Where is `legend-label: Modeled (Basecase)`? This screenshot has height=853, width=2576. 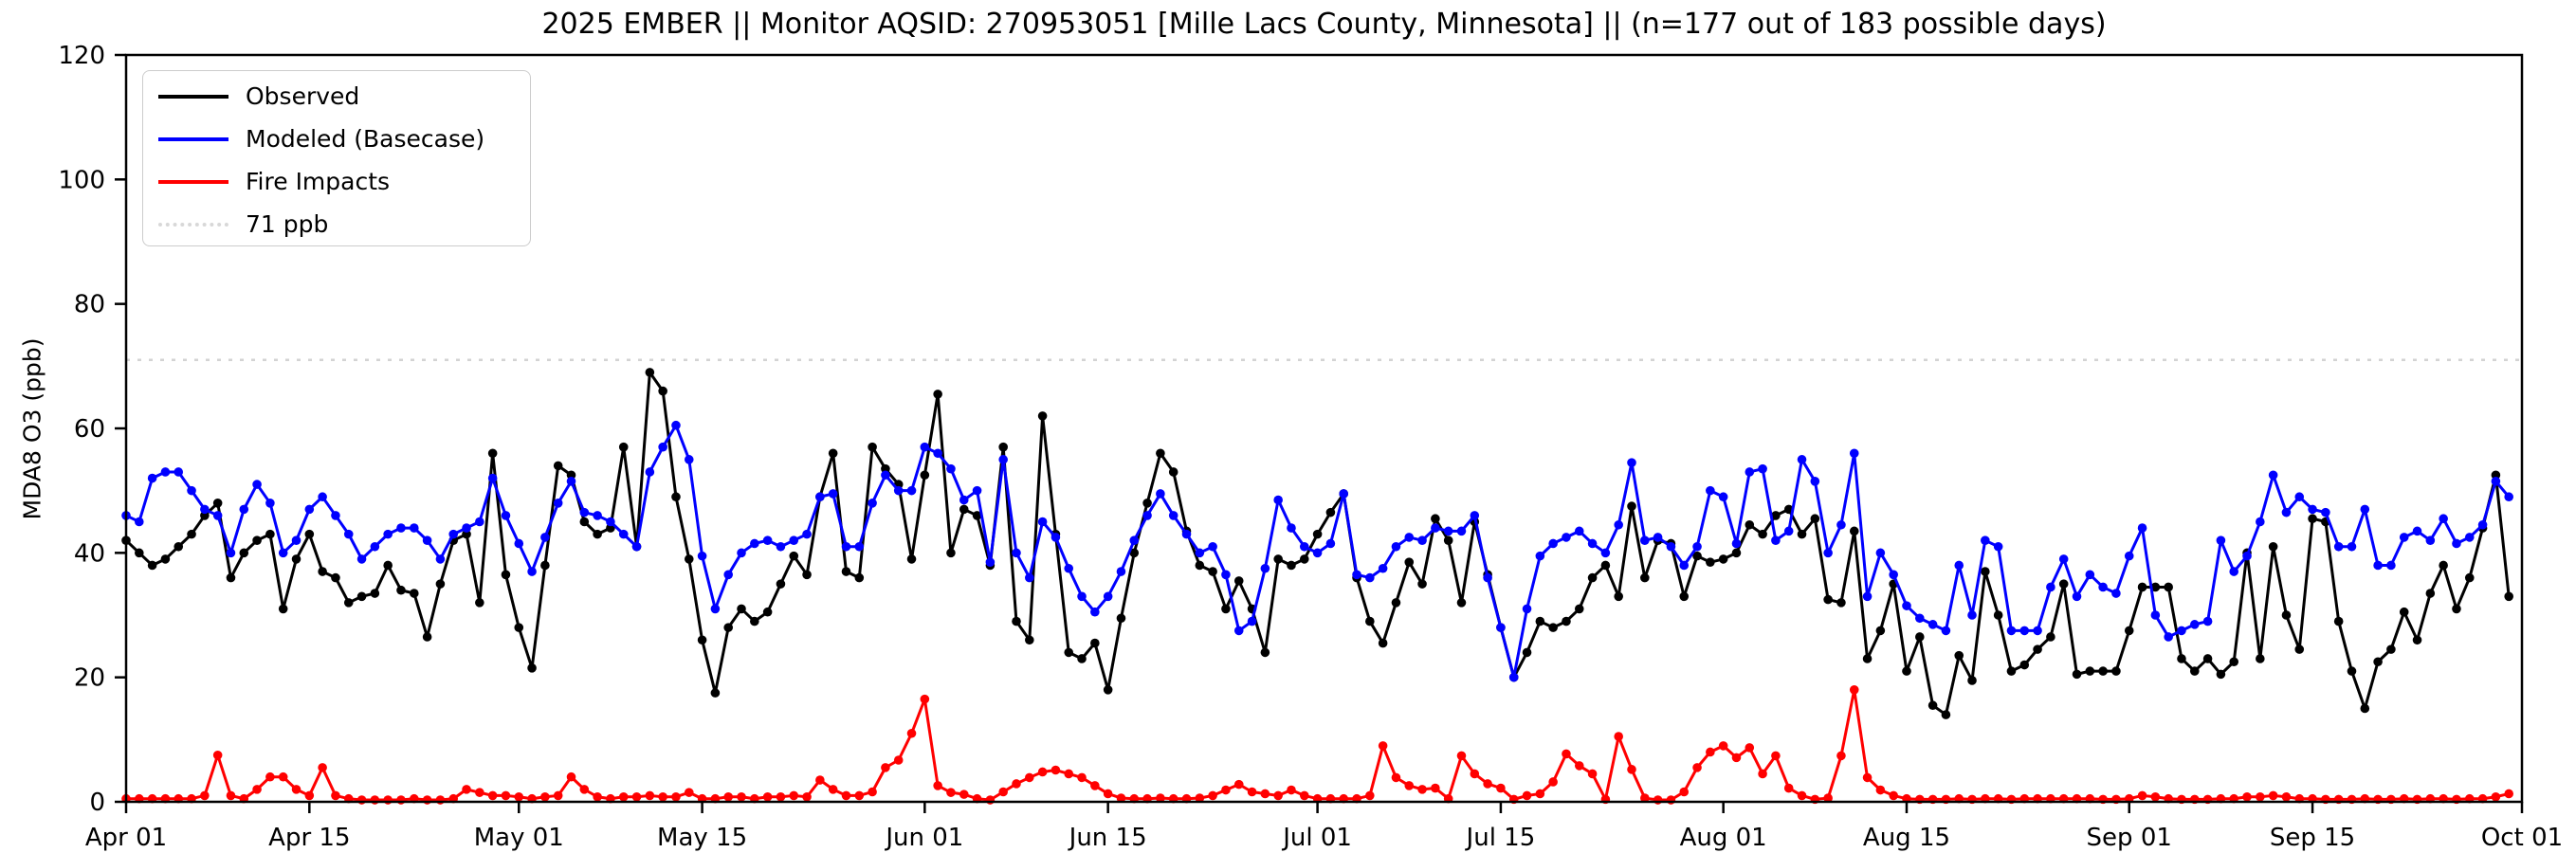 legend-label: Modeled (Basecase) is located at coordinates (365, 139).